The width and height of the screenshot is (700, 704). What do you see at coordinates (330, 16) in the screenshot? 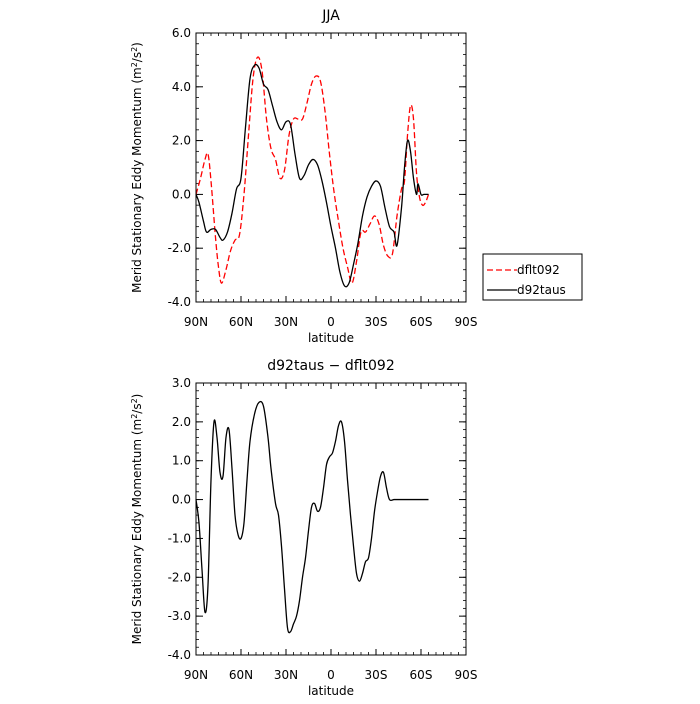
I see `chart-title: JJA` at bounding box center [330, 16].